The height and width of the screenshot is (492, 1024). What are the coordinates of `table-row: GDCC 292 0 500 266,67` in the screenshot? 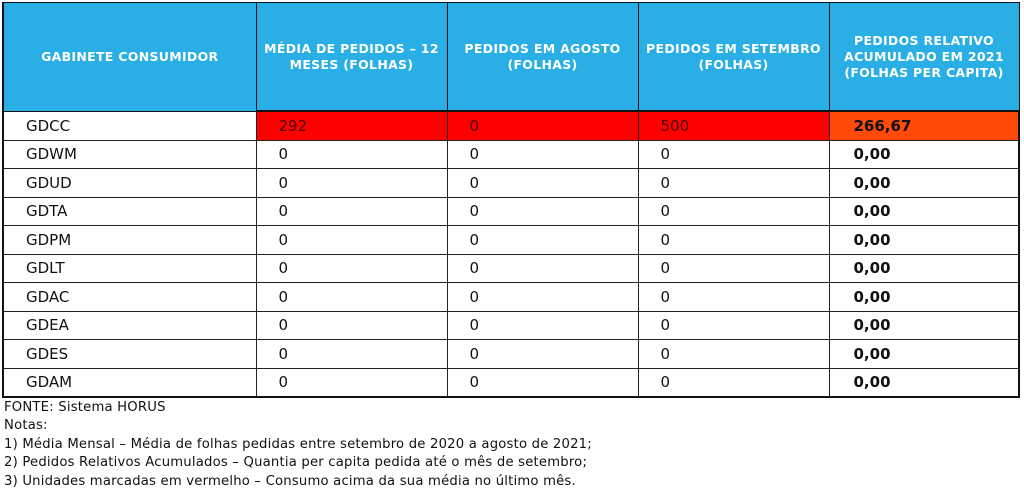 It's located at (511, 125).